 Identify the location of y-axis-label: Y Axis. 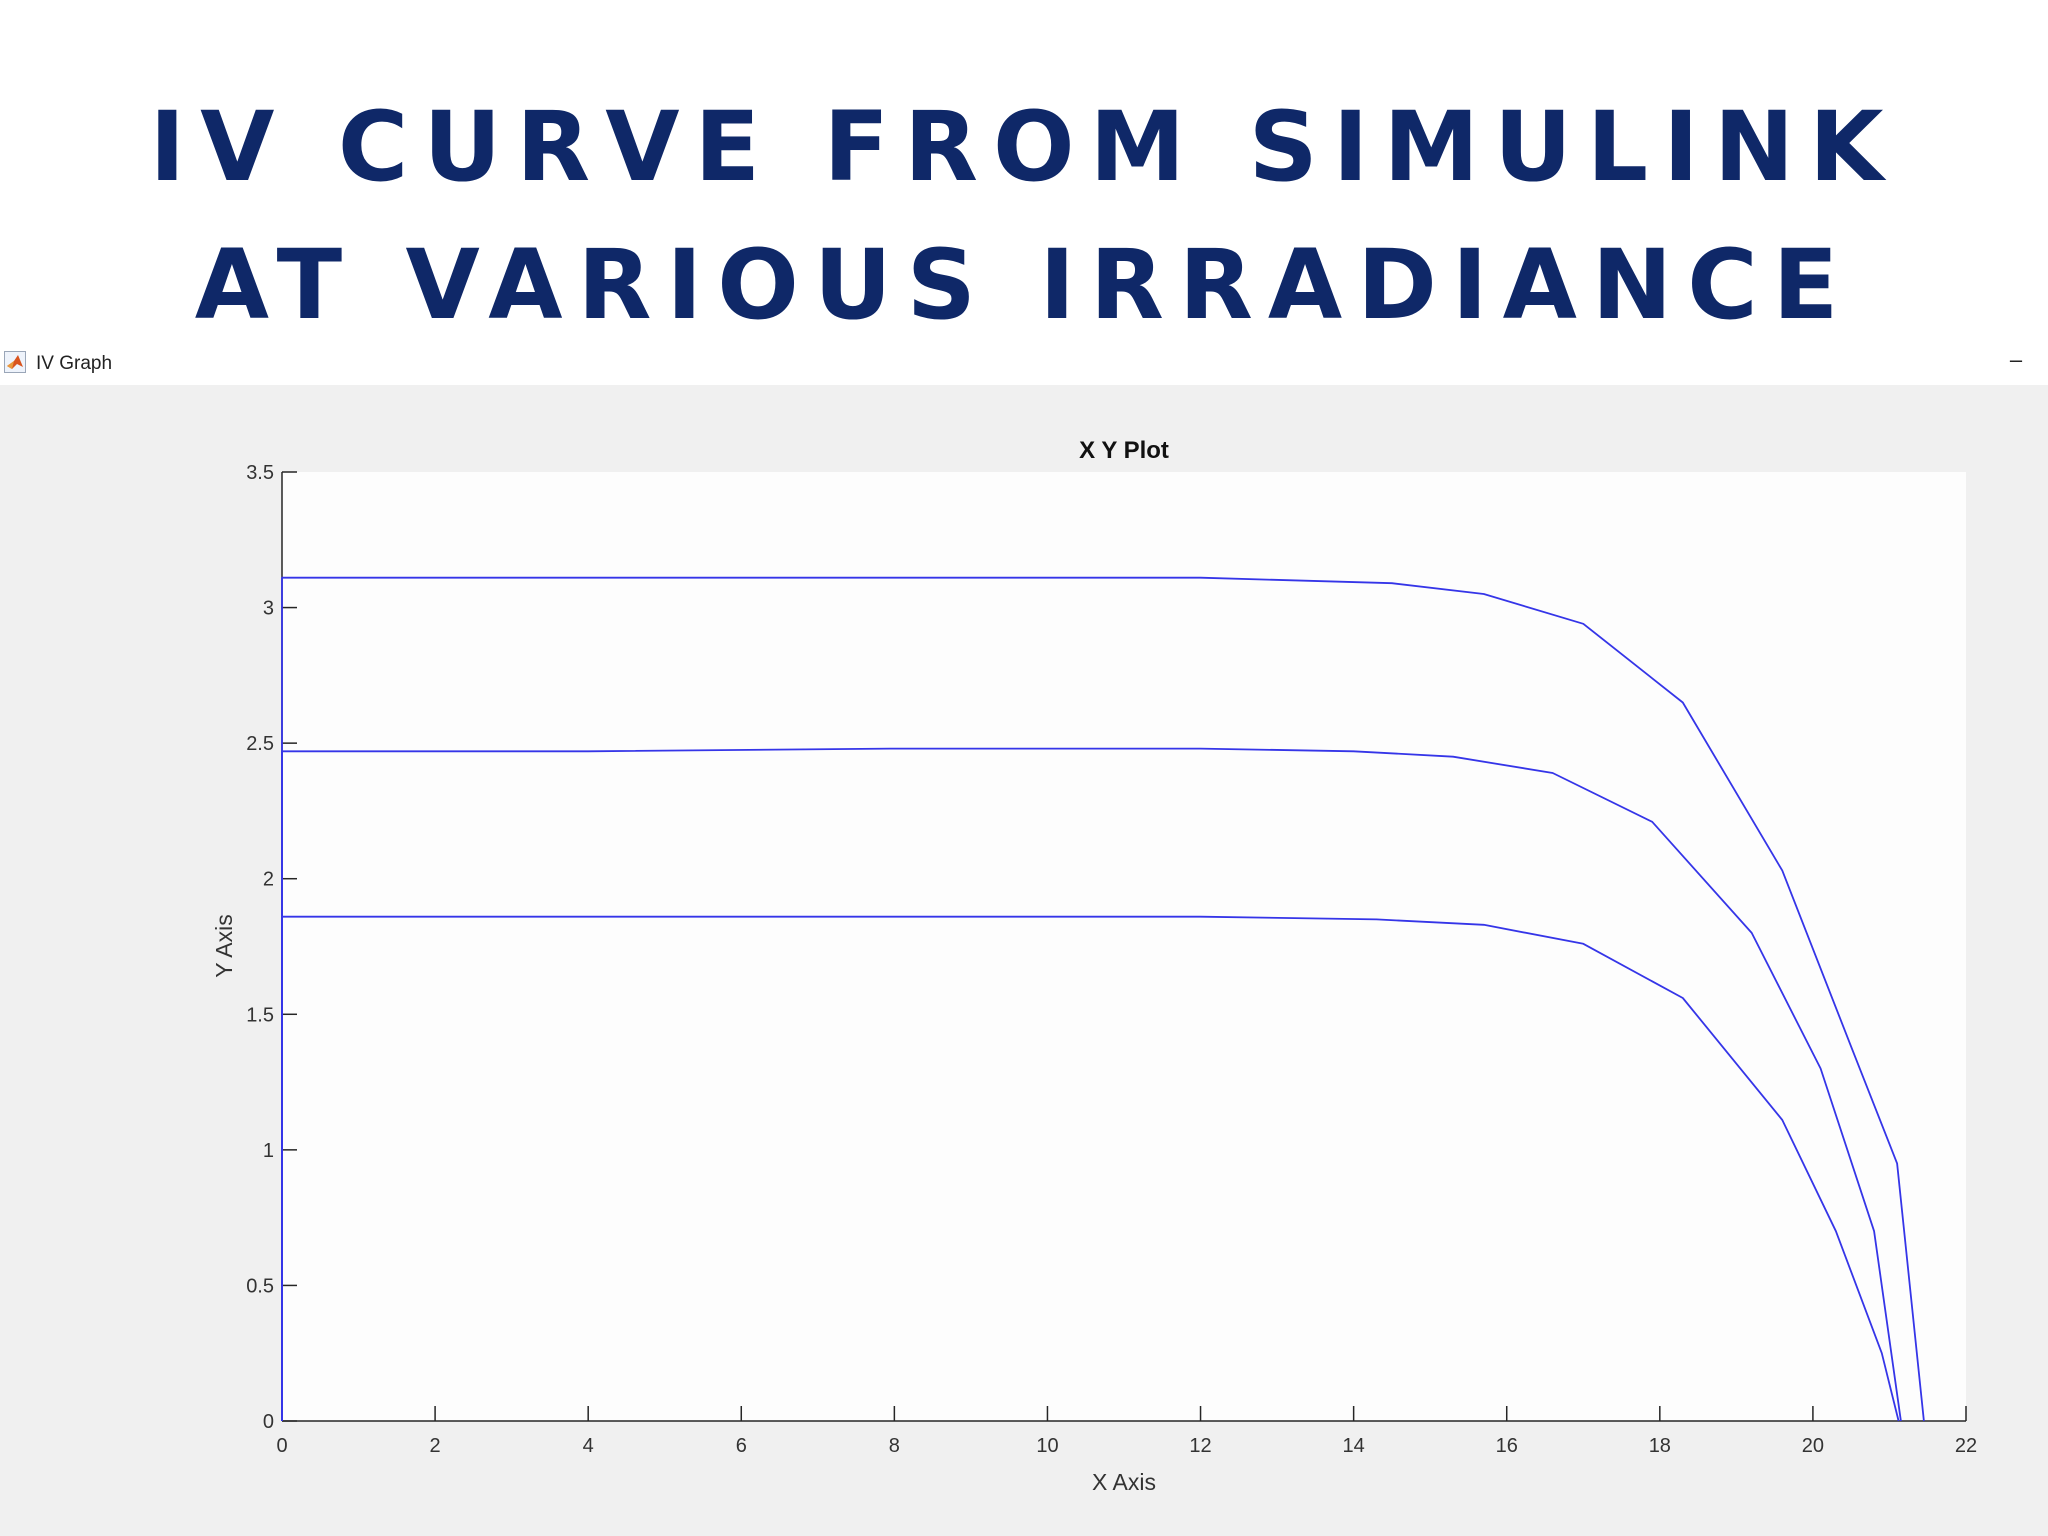
(224, 946).